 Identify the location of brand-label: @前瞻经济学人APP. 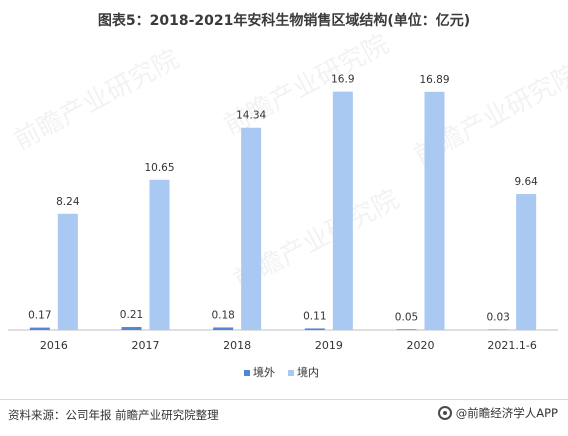
(506, 413).